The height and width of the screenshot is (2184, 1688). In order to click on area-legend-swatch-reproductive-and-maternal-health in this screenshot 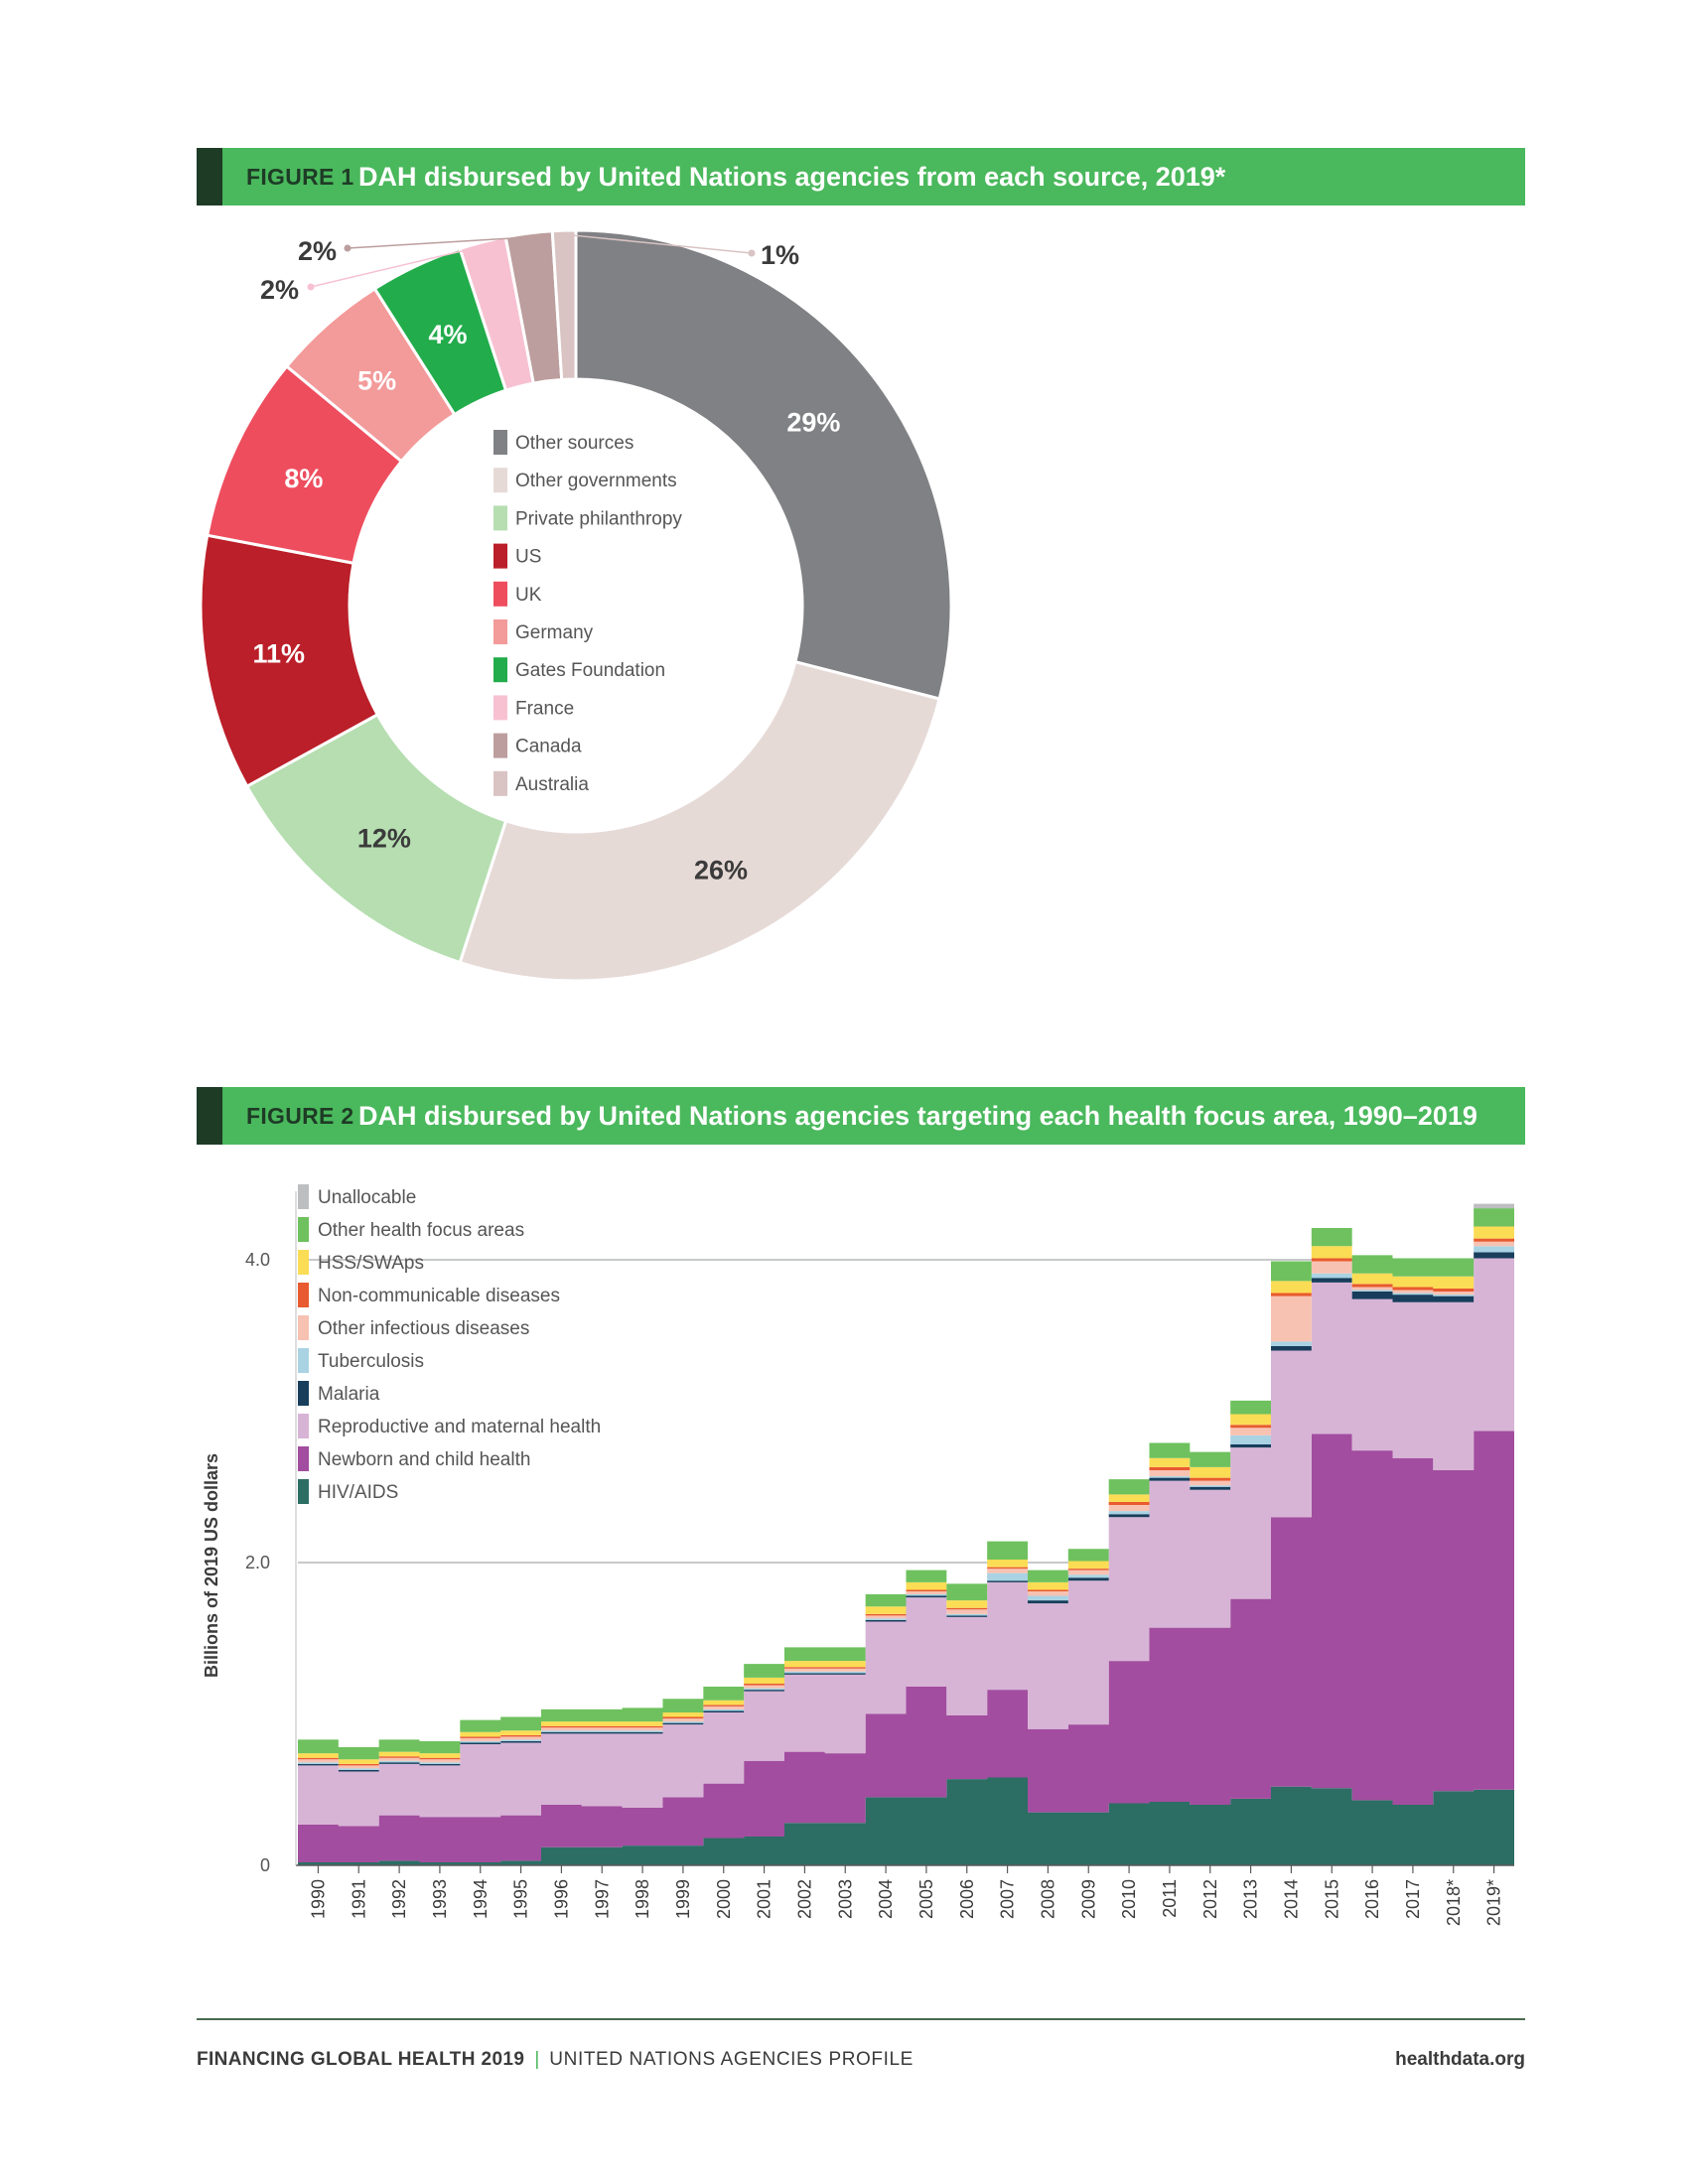, I will do `click(303, 1426)`.